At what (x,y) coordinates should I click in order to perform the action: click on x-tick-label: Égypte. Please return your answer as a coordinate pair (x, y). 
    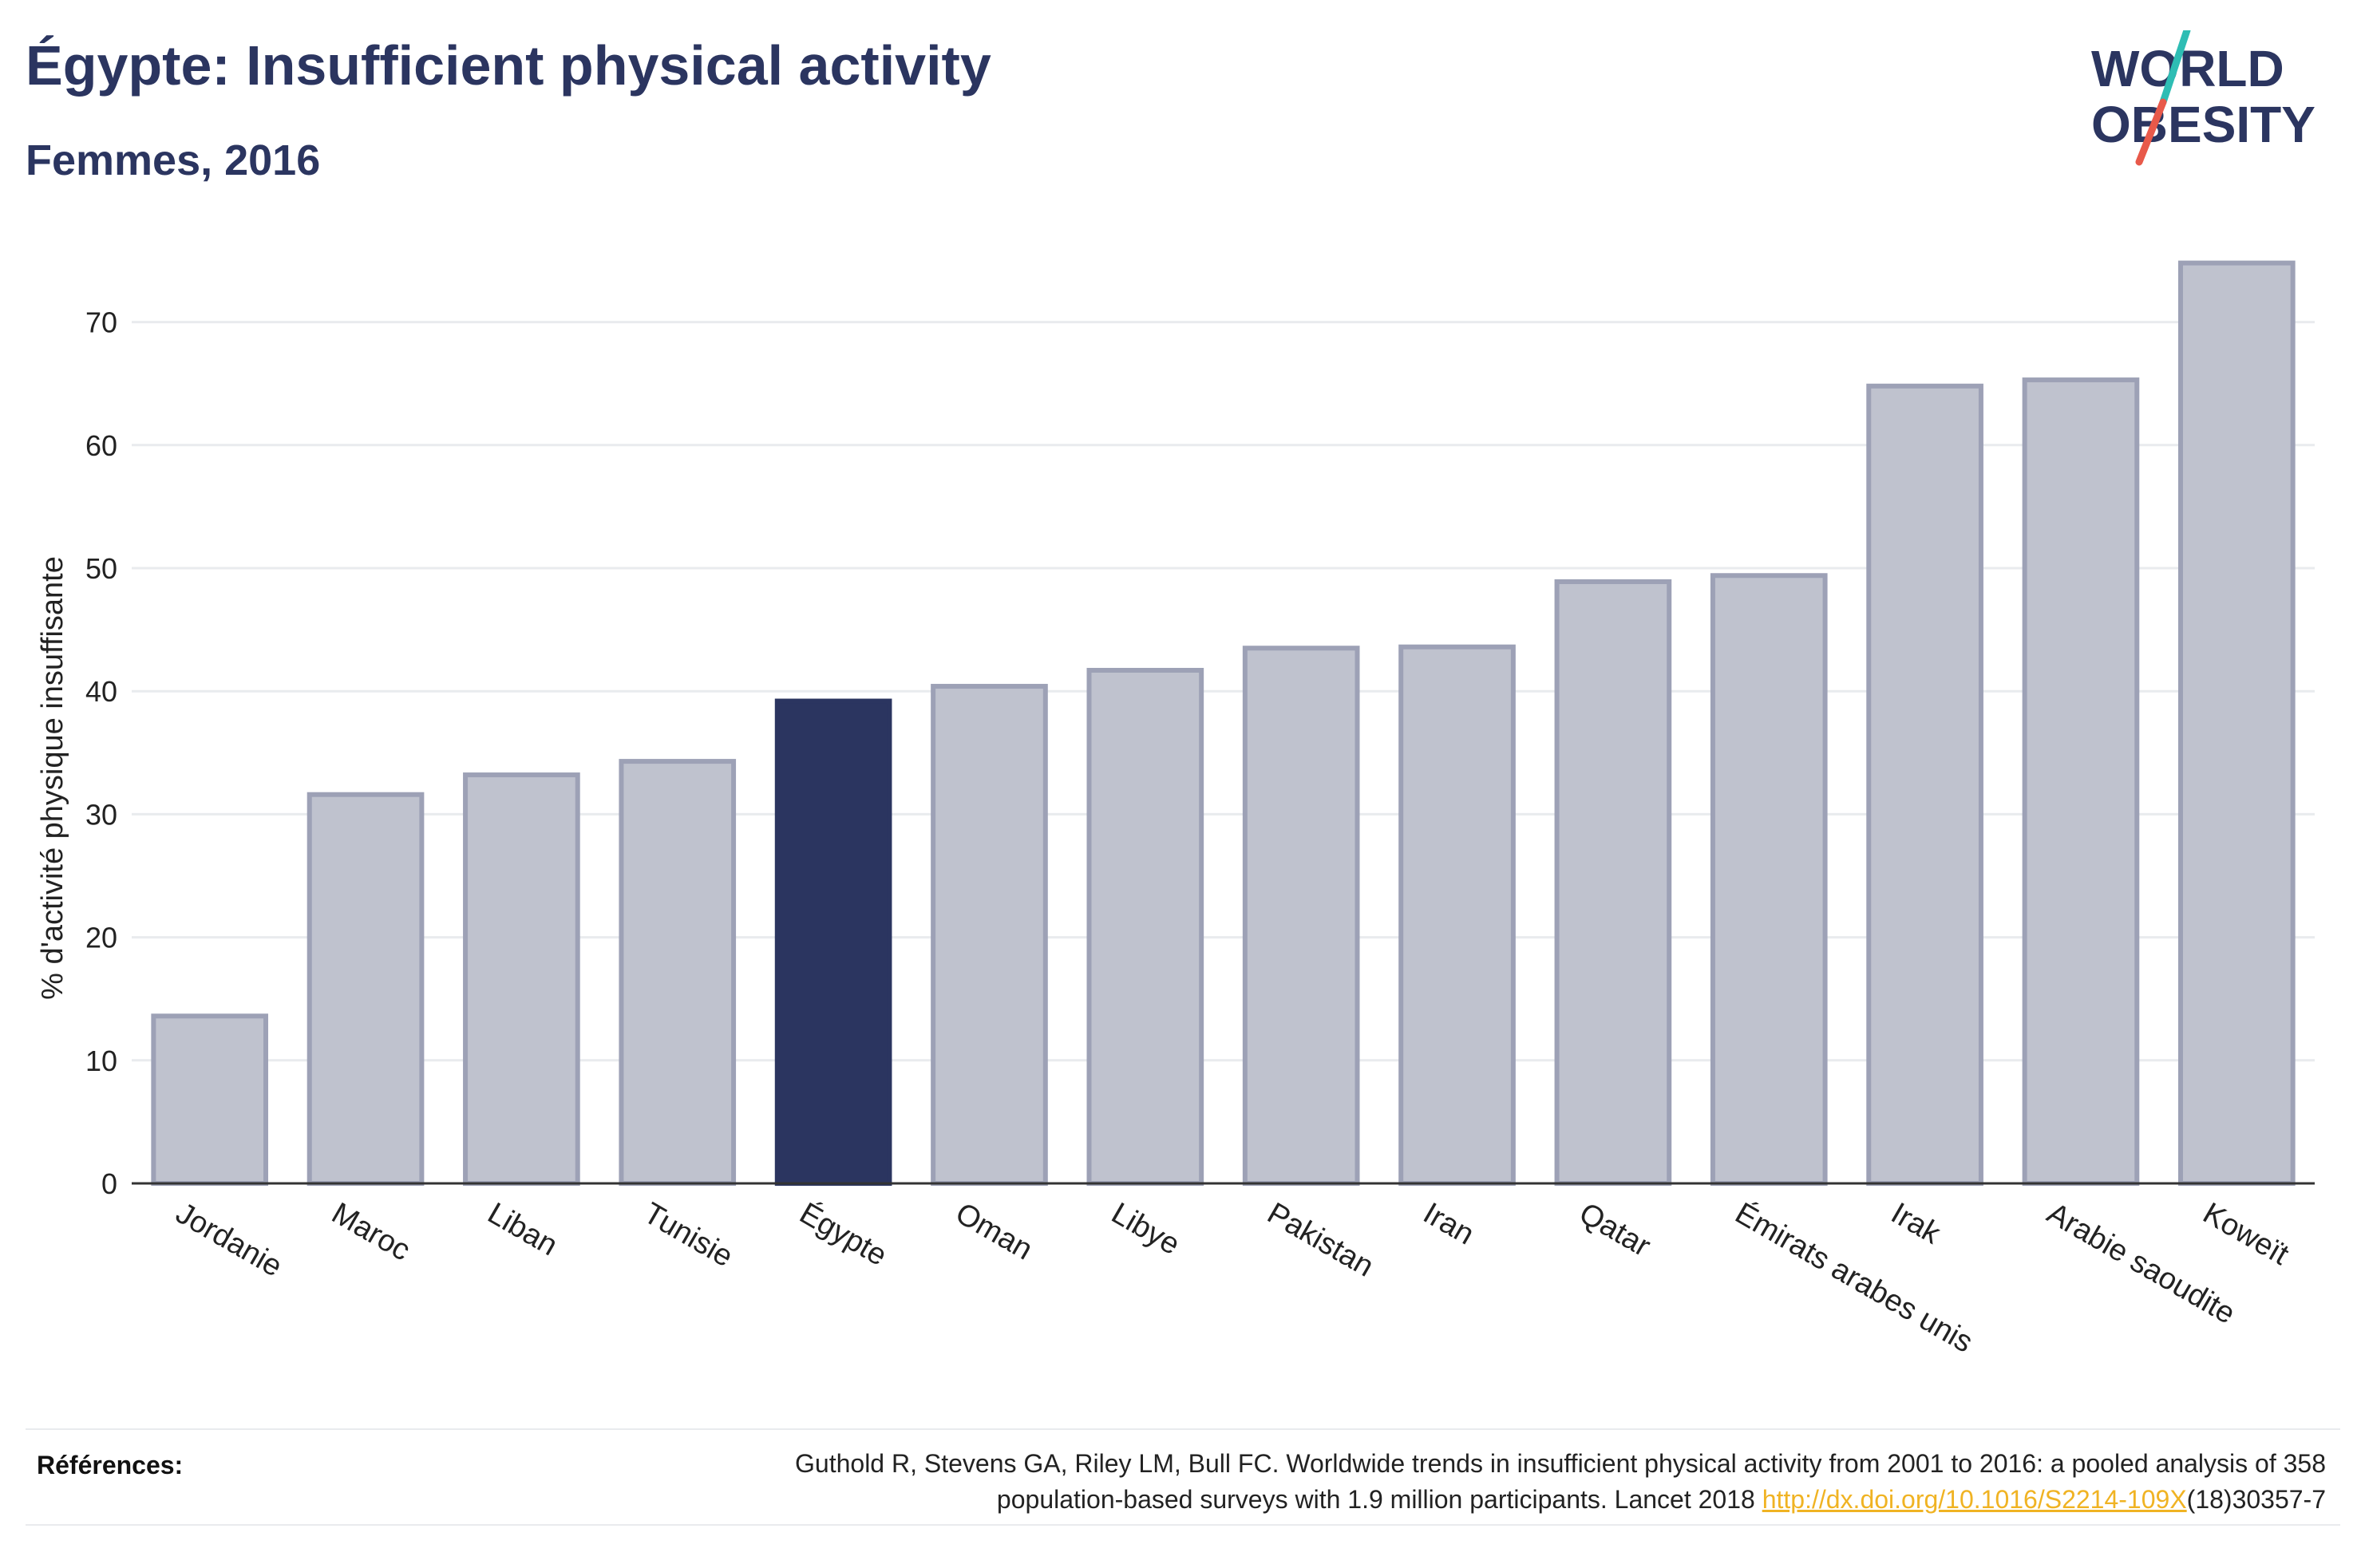
    Looking at the image, I should click on (843, 1234).